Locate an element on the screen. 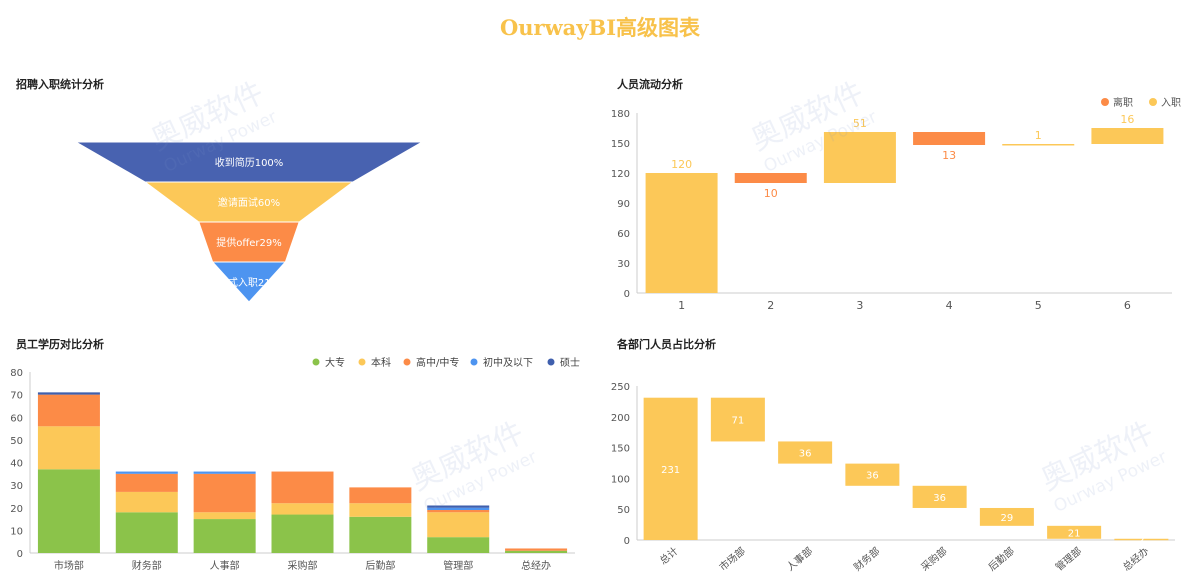 Image resolution: width=1200 pixels, height=585 pixels. dept-bar-label: 71 is located at coordinates (738, 421).